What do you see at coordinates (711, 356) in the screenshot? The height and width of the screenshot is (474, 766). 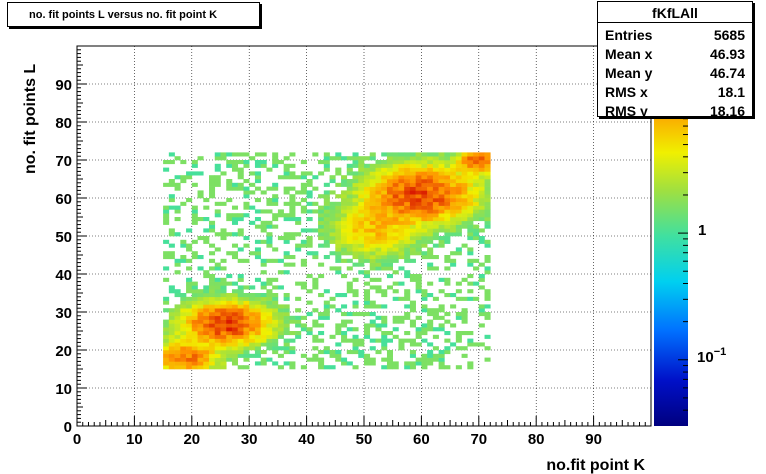 I see `colorbar-label-tenth: 10−1` at bounding box center [711, 356].